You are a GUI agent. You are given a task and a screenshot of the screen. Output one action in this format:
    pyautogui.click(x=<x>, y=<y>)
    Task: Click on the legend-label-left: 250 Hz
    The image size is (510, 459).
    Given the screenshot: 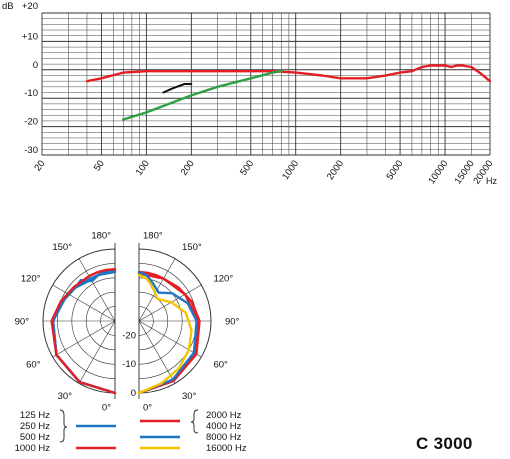 What is the action you would take?
    pyautogui.click(x=35, y=426)
    